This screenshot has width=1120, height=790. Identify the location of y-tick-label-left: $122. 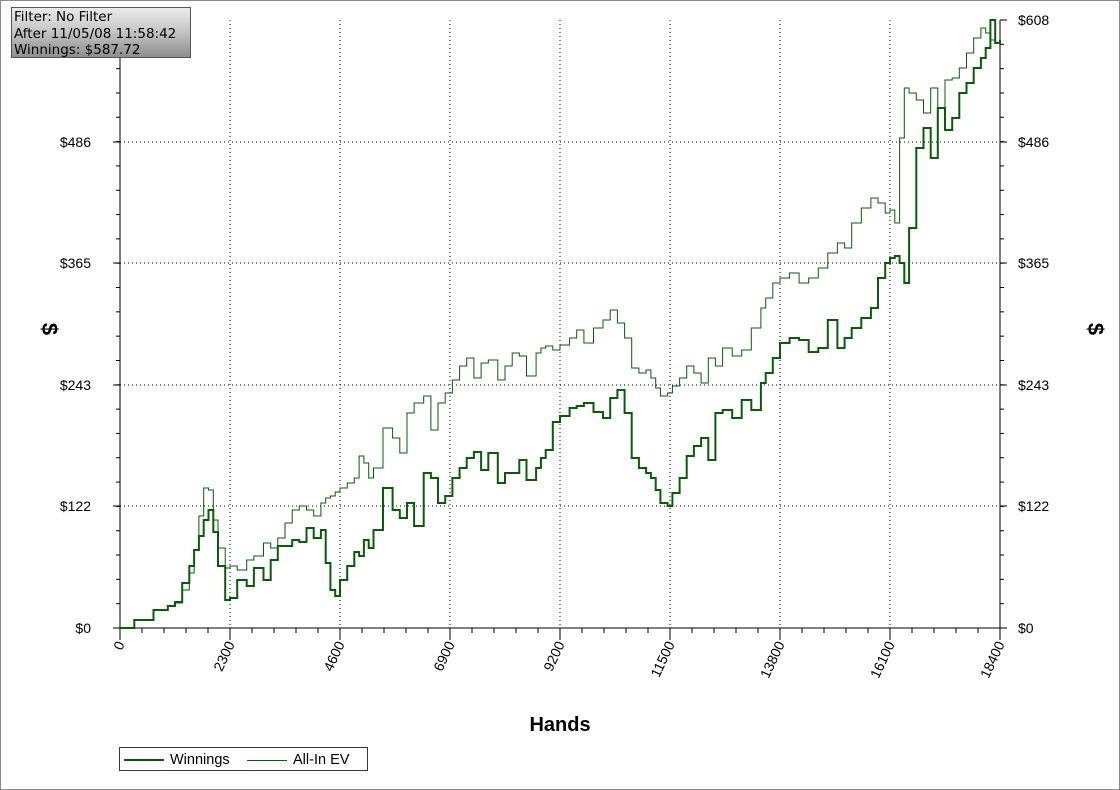
(75, 506).